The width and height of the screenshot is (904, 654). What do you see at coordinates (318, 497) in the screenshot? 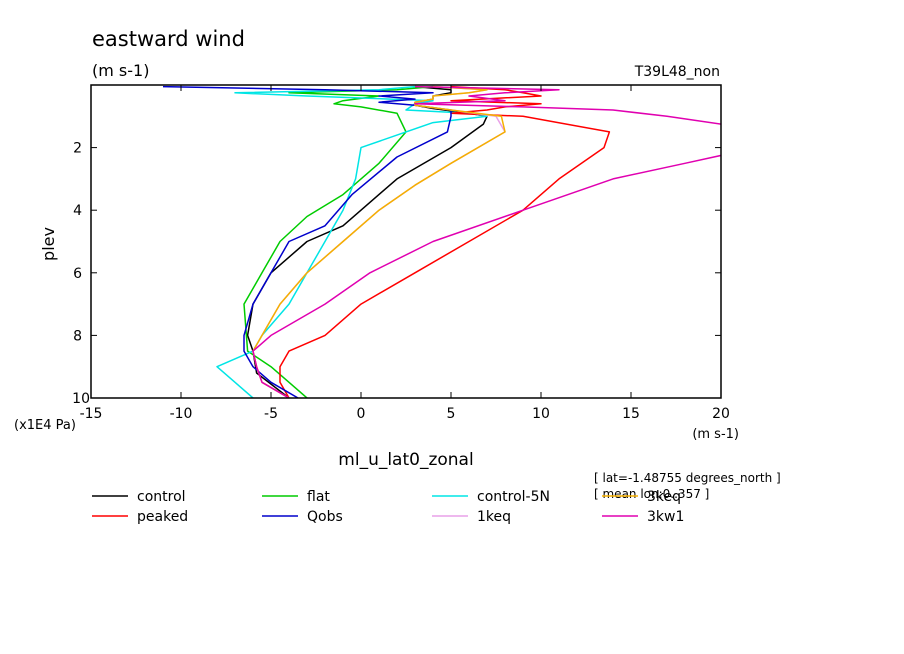
I see `legend-label-flat: flat` at bounding box center [318, 497].